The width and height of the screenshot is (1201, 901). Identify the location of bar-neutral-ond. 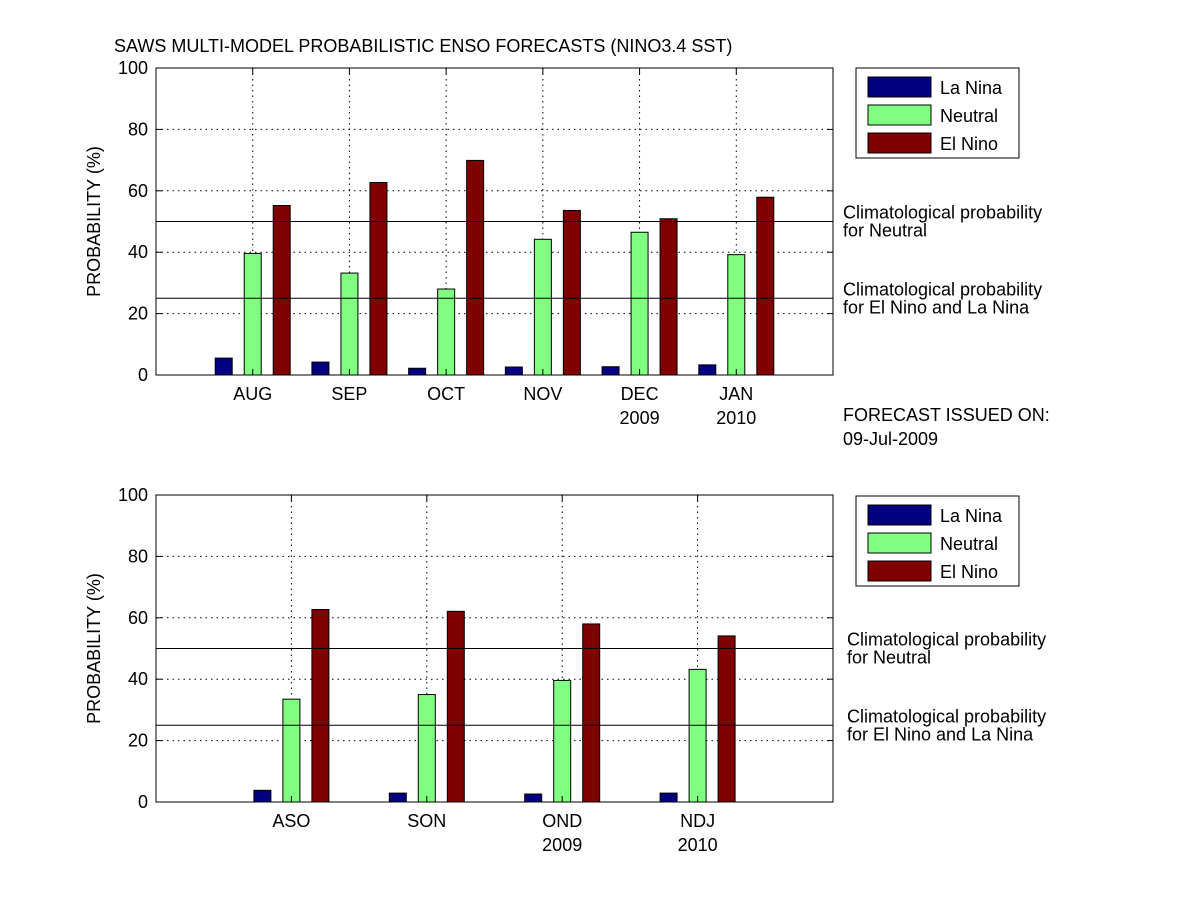
(562, 741).